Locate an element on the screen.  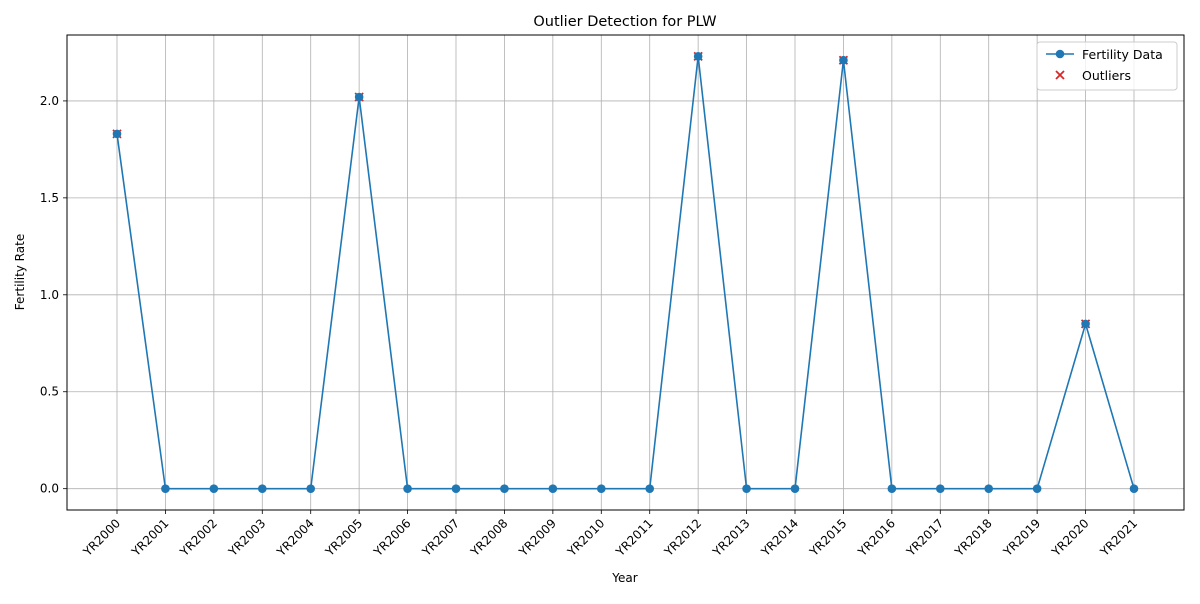
legend-circle-marker-icon is located at coordinates (1060, 54).